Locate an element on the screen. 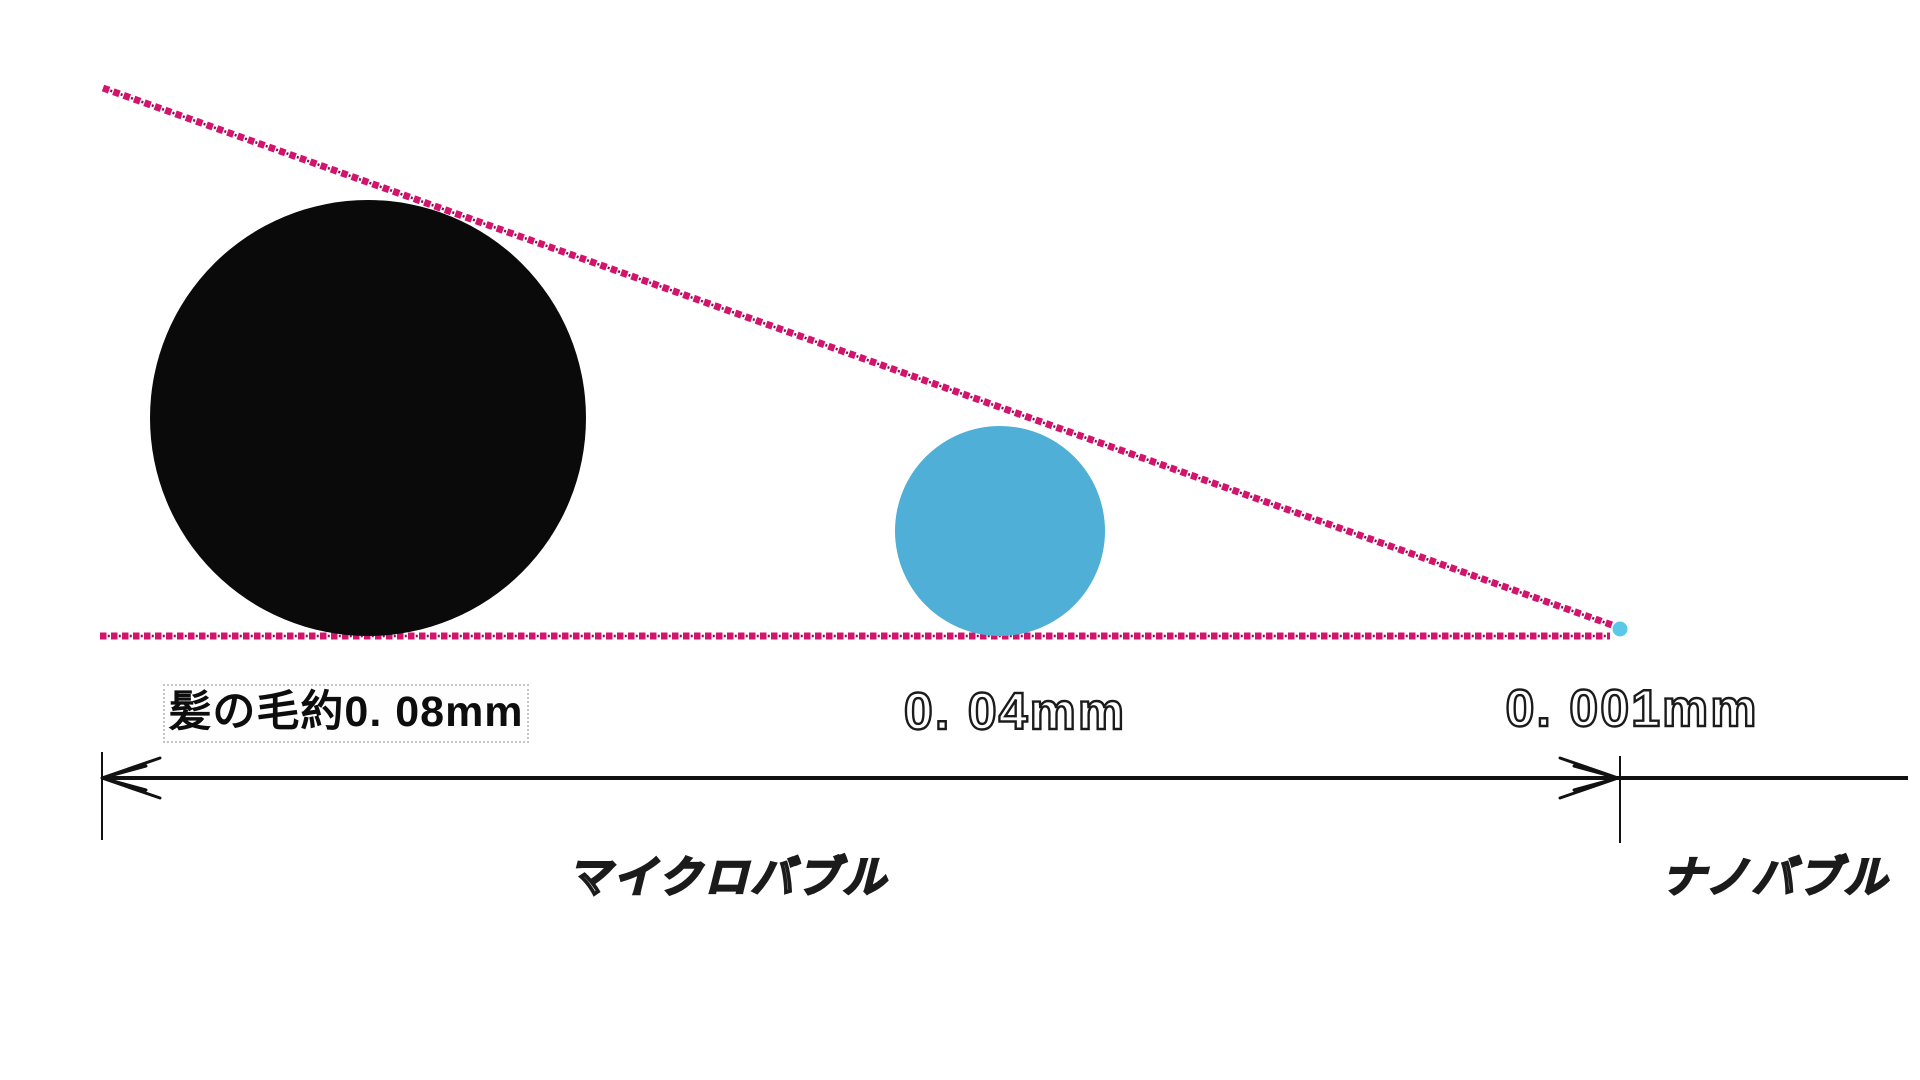 This screenshot has width=1920, height=1080. right-arrowhead-icon is located at coordinates (1589, 778).